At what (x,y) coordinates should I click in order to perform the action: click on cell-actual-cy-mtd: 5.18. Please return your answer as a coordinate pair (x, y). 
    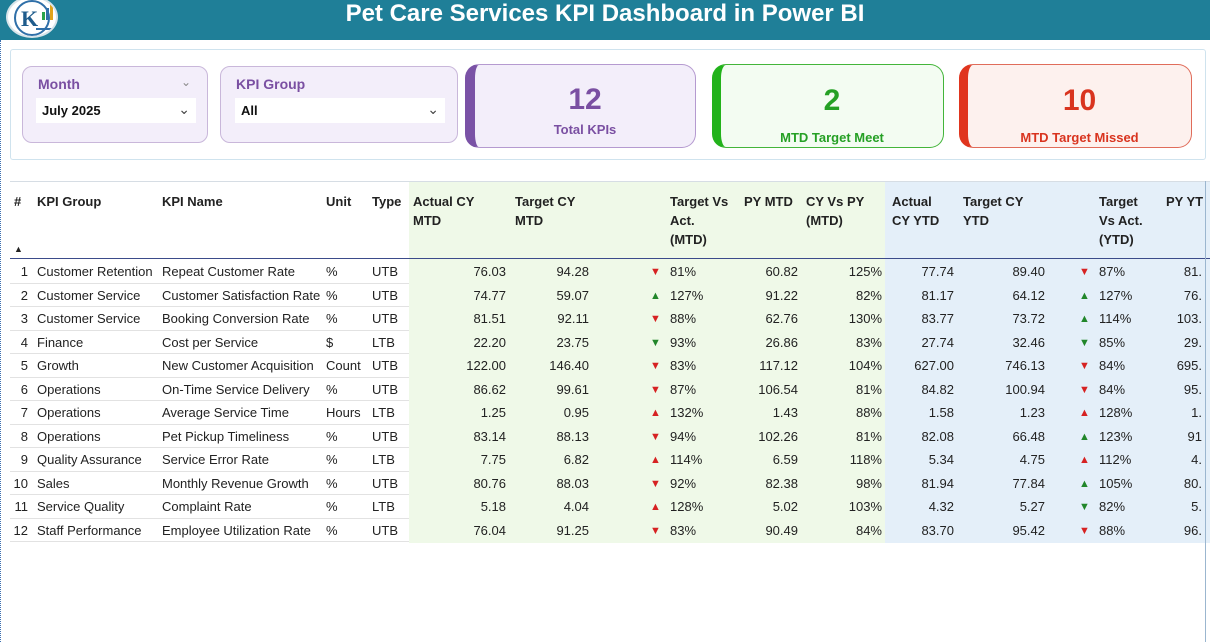
    Looking at the image, I should click on (493, 506).